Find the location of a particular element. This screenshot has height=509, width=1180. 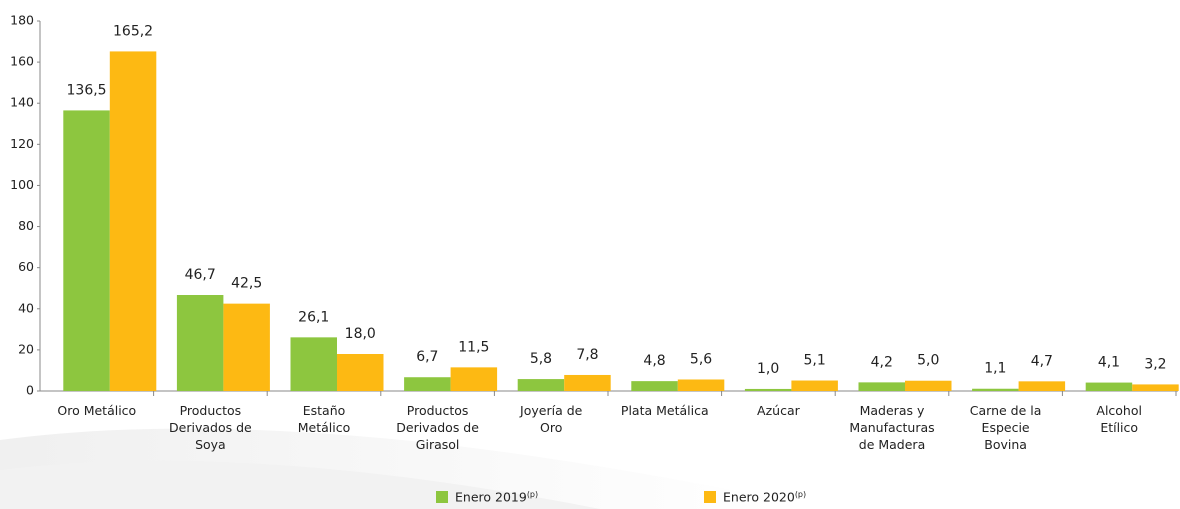

y-tick-label: 120 is located at coordinates (22, 143).